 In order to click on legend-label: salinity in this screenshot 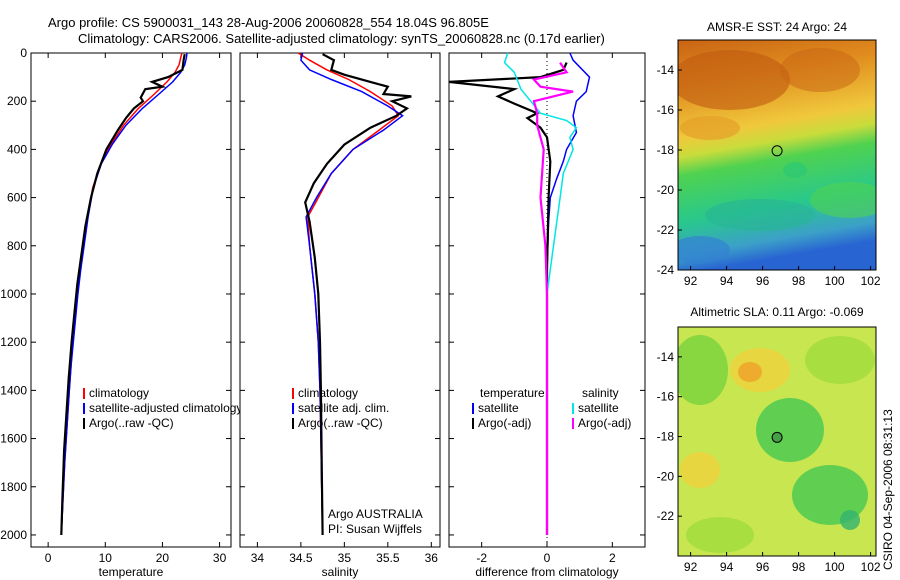, I will do `click(600, 393)`.